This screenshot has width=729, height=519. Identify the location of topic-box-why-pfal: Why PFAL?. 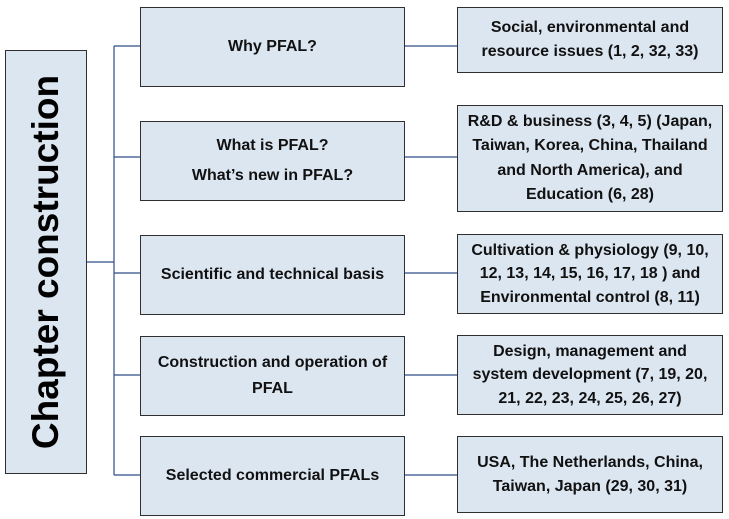
(272, 47).